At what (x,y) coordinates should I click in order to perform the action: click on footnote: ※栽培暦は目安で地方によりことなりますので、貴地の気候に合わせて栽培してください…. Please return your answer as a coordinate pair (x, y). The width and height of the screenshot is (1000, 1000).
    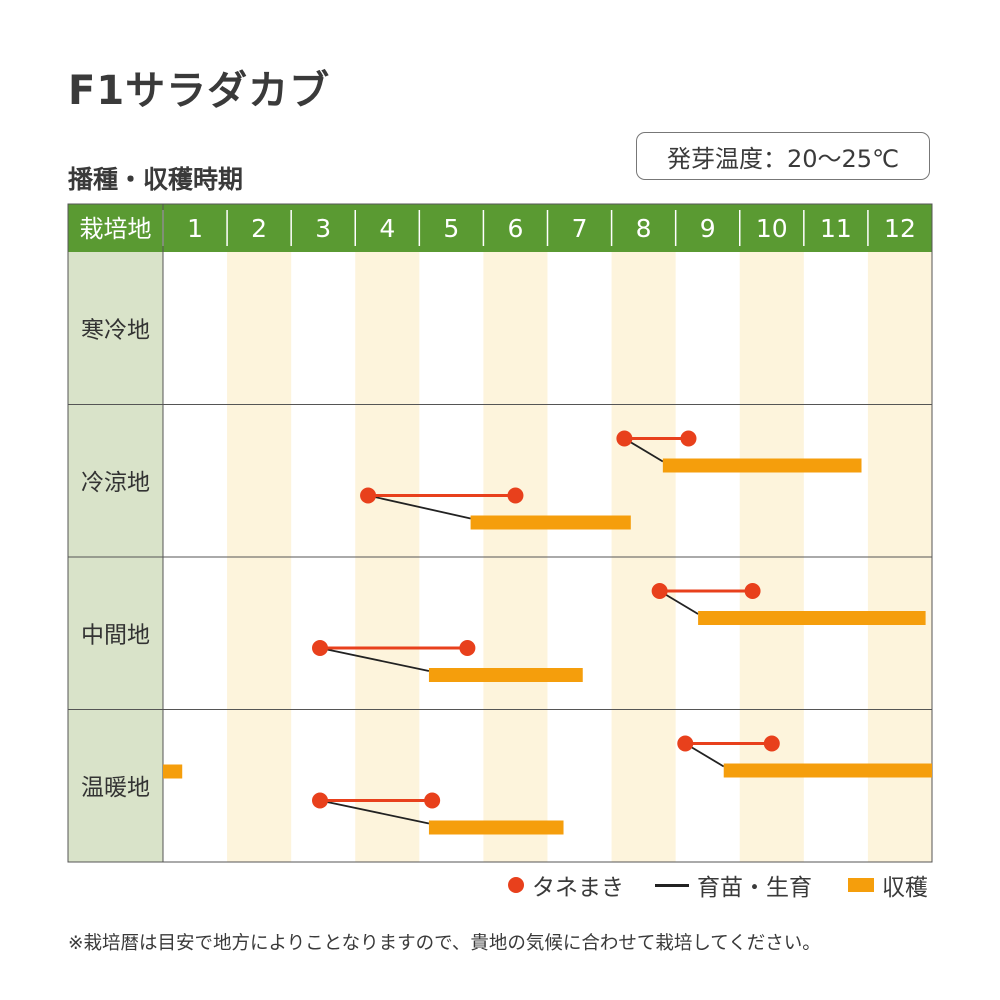
    Looking at the image, I should click on (444, 943).